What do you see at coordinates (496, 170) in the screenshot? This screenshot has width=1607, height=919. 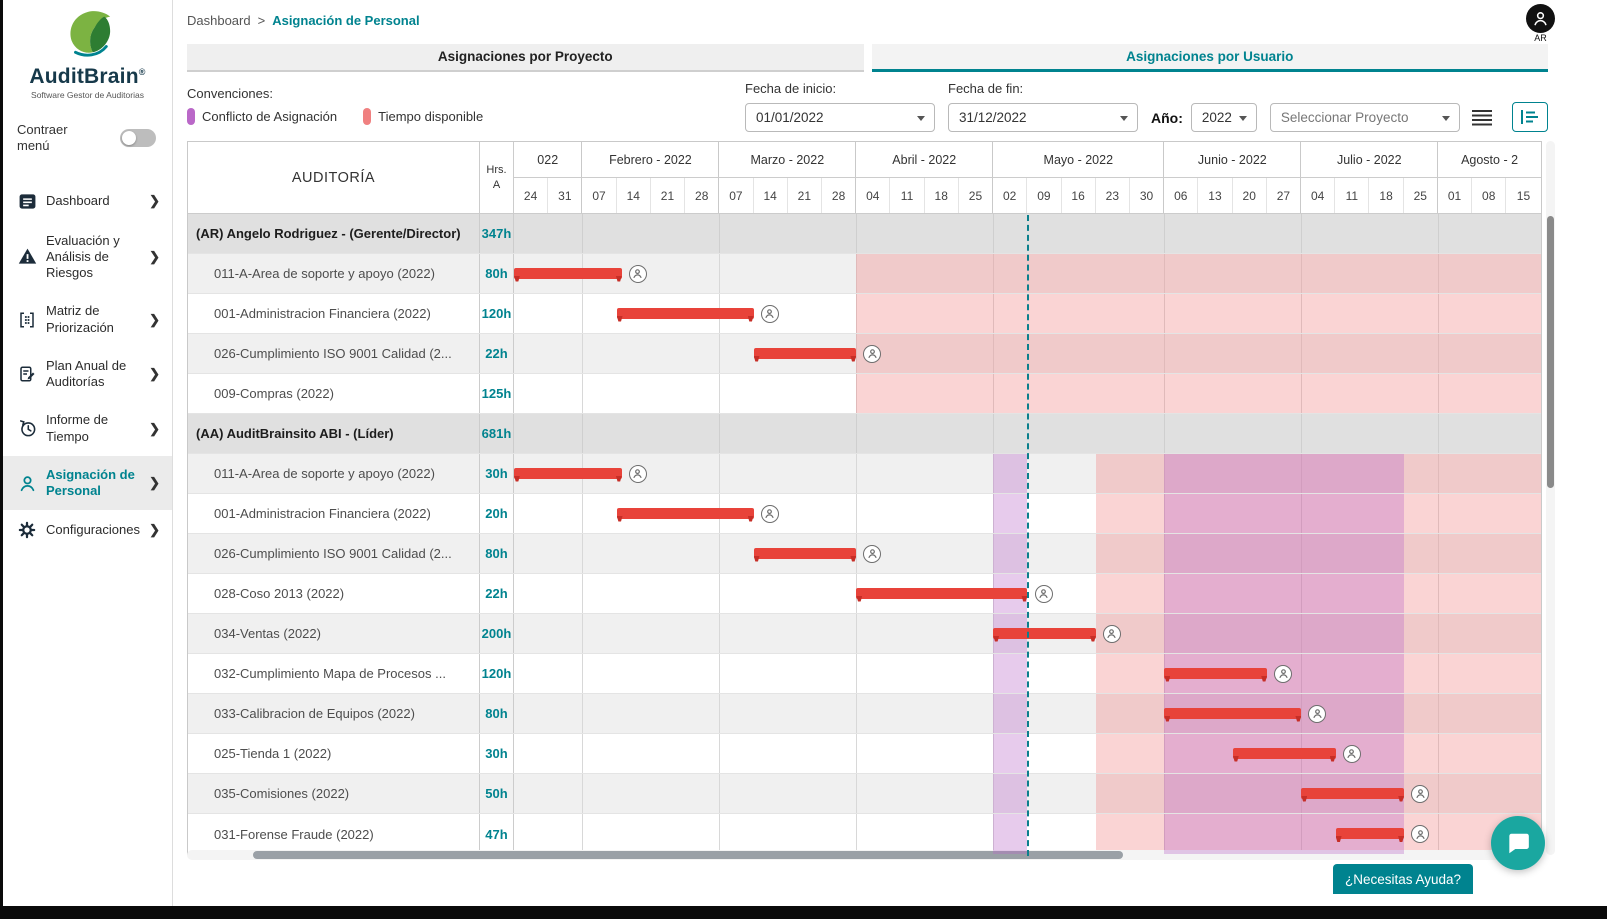 I see `hours-header-line1: Hrs.` at bounding box center [496, 170].